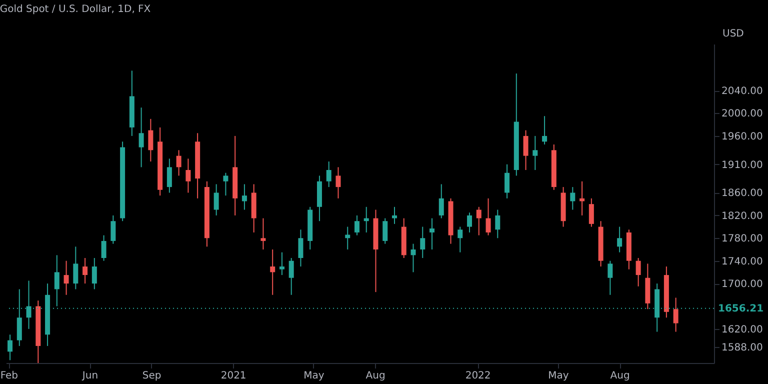  What do you see at coordinates (9, 376) in the screenshot?
I see `x-tick-label: Feb` at bounding box center [9, 376].